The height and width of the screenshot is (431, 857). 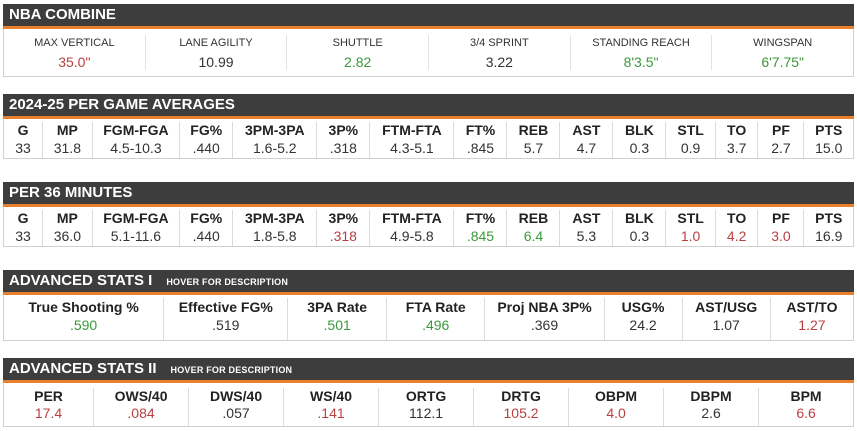 What do you see at coordinates (426, 413) in the screenshot?
I see `stat-value: 112.1` at bounding box center [426, 413].